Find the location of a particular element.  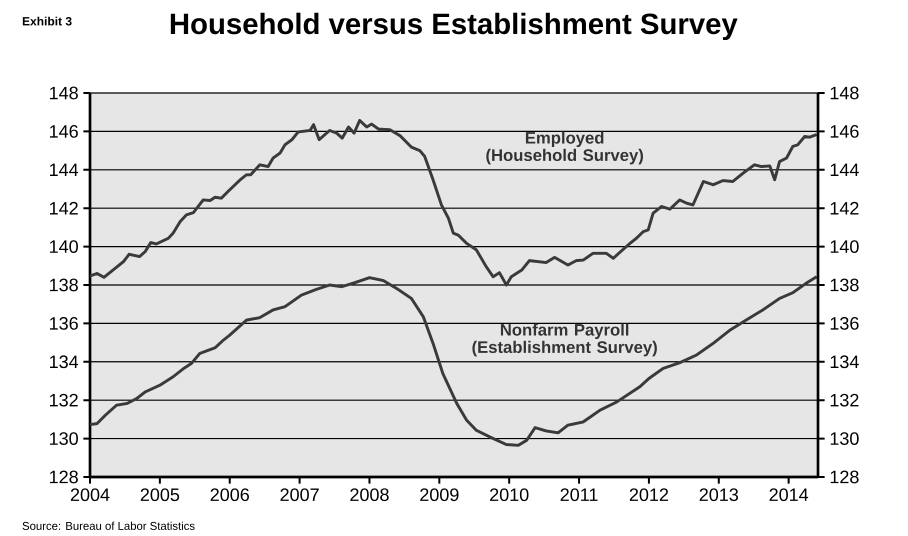

y-tick-label: 144 is located at coordinates (64, 170).